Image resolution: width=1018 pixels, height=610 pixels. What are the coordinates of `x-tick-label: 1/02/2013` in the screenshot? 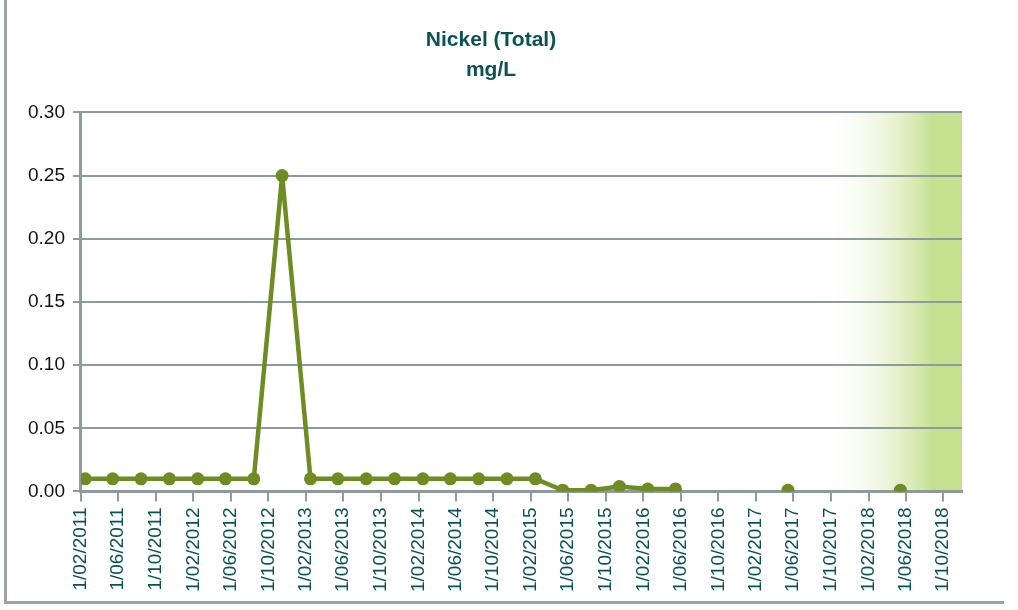 It's located at (305, 550).